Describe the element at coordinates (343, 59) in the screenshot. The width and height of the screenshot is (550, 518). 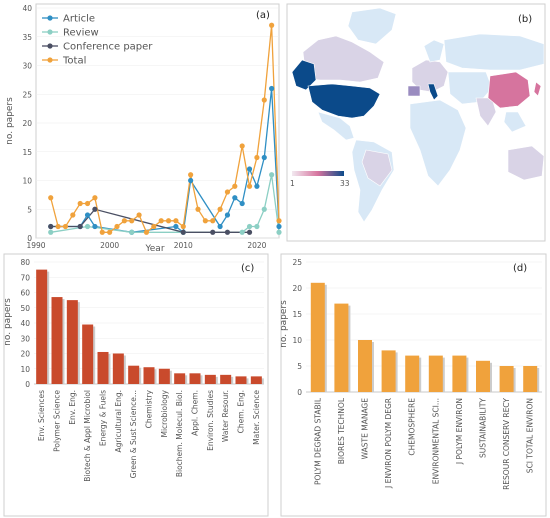
I see `country-canada` at that location.